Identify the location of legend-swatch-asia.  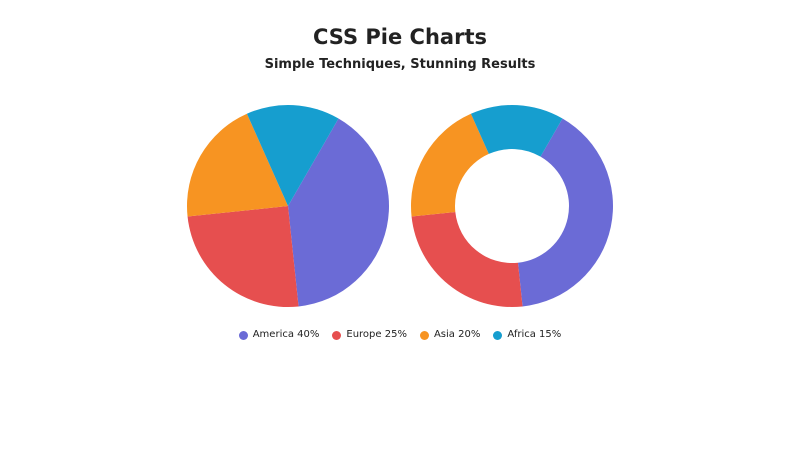
(424, 335).